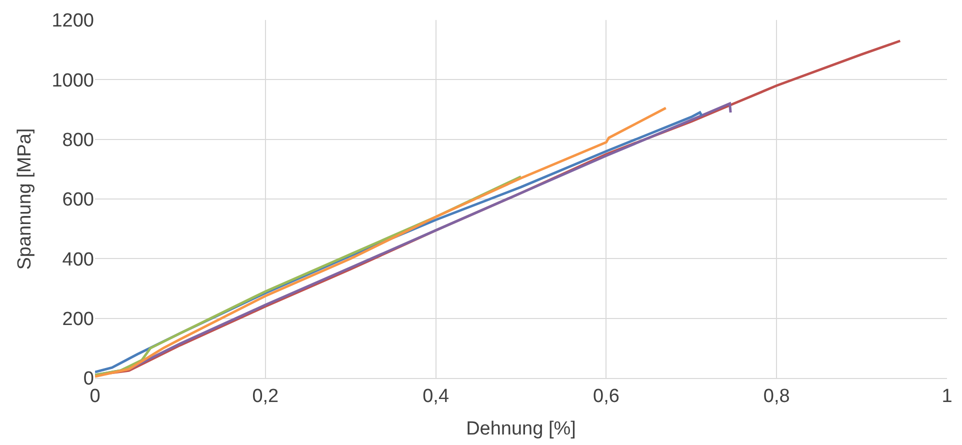  Describe the element at coordinates (521, 429) in the screenshot. I see `x-axis-title: Dehnung [%]` at that location.